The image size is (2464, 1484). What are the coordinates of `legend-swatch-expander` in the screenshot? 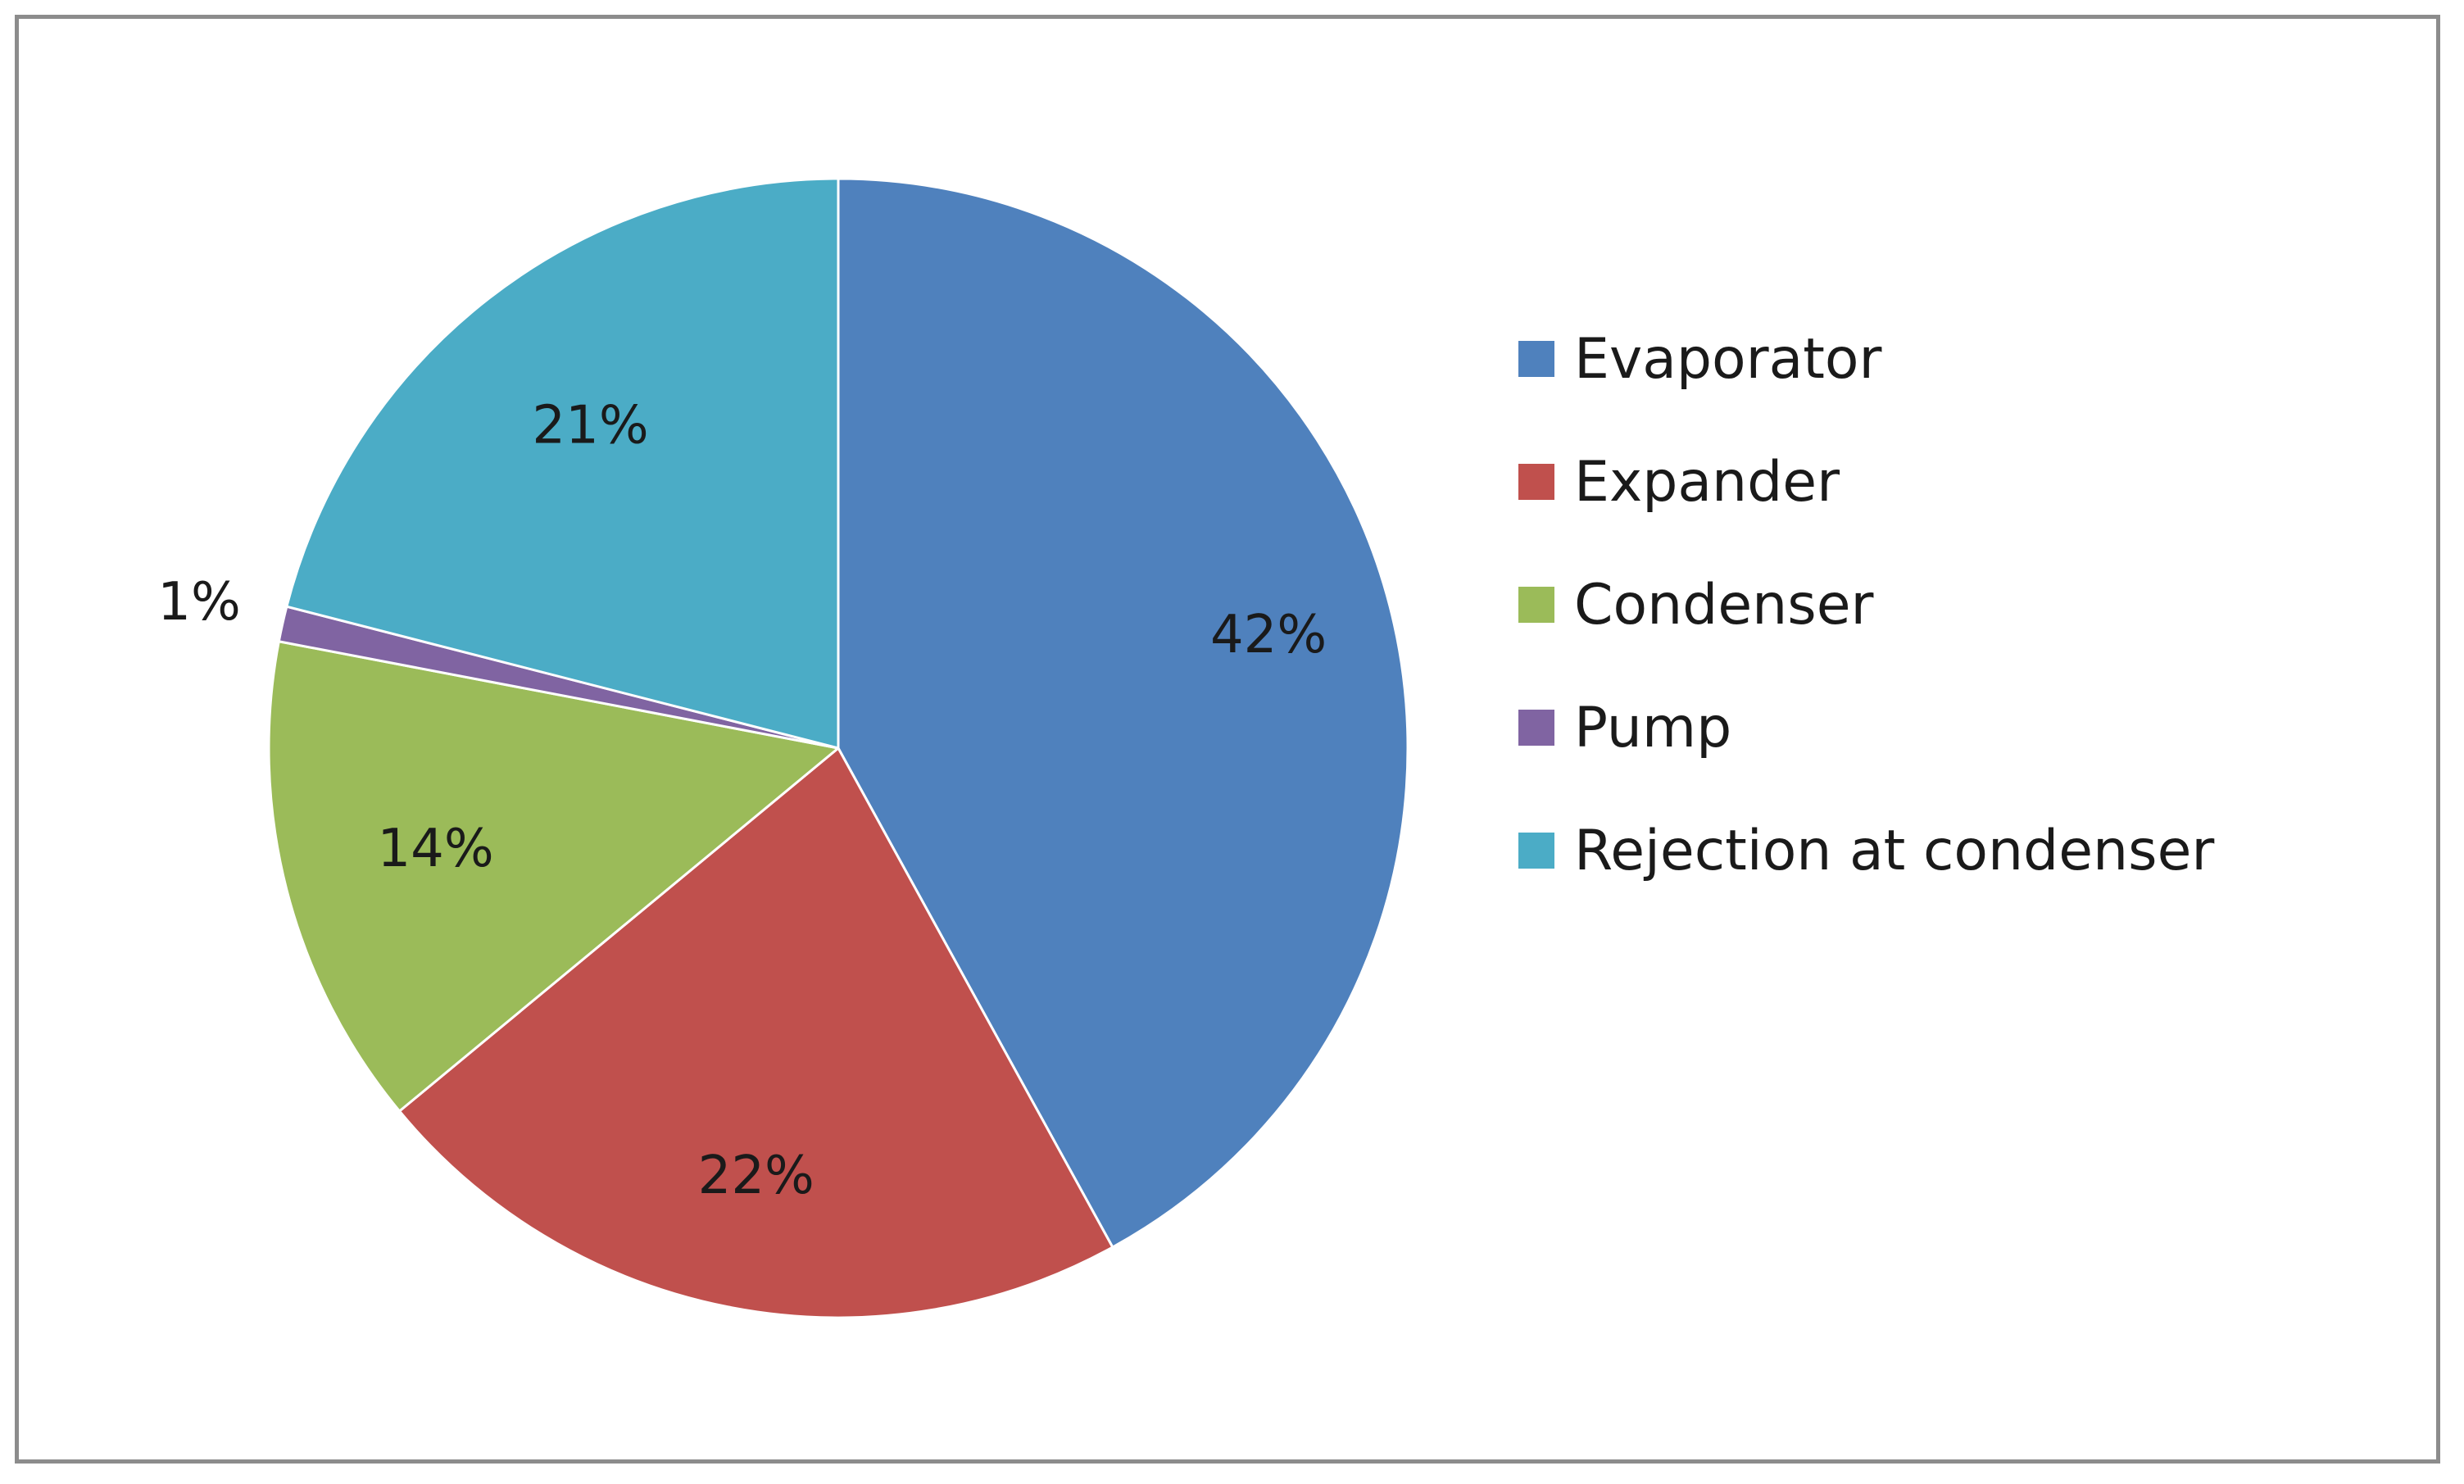 It's located at (1536, 482).